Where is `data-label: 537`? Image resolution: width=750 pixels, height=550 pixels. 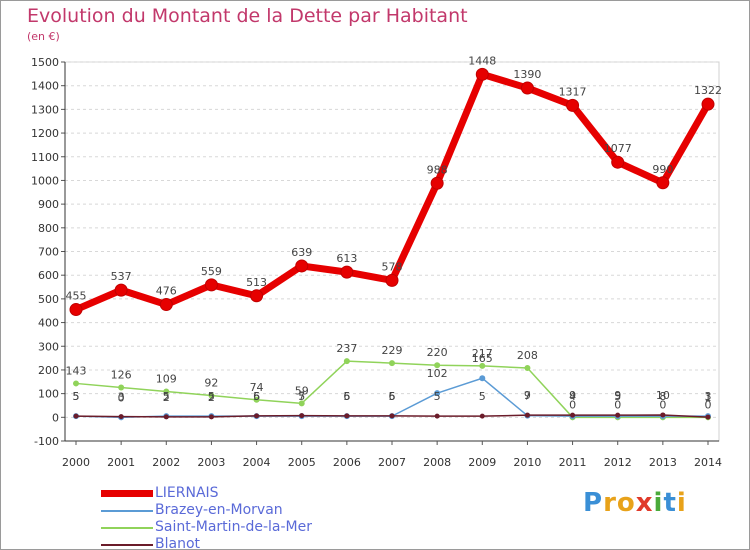
data-label: 537 is located at coordinates (121, 276).